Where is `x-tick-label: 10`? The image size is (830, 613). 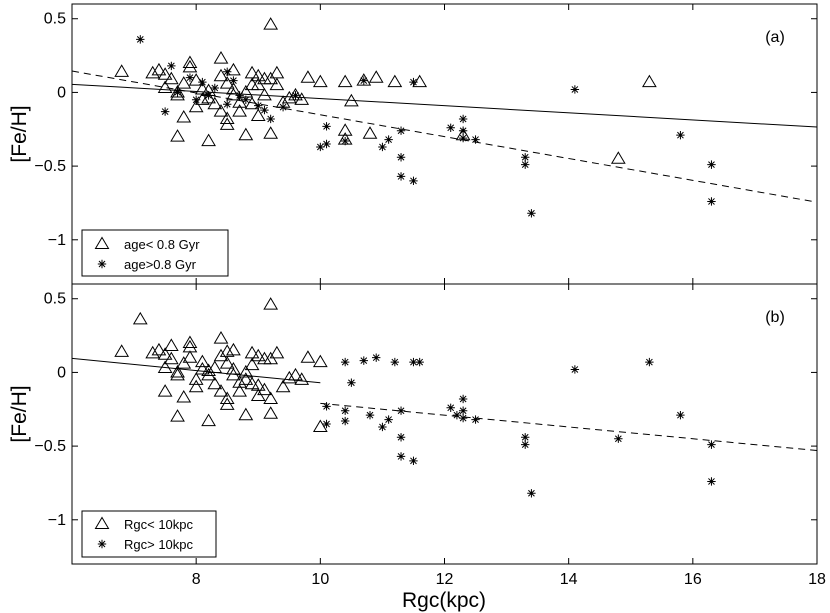
x-tick-label: 10 is located at coordinates (320, 579).